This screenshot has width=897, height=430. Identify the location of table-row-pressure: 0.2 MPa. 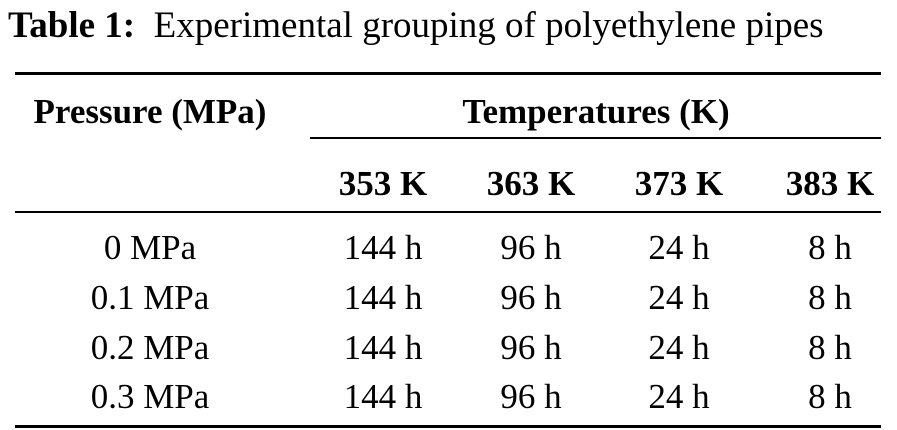
(150, 347).